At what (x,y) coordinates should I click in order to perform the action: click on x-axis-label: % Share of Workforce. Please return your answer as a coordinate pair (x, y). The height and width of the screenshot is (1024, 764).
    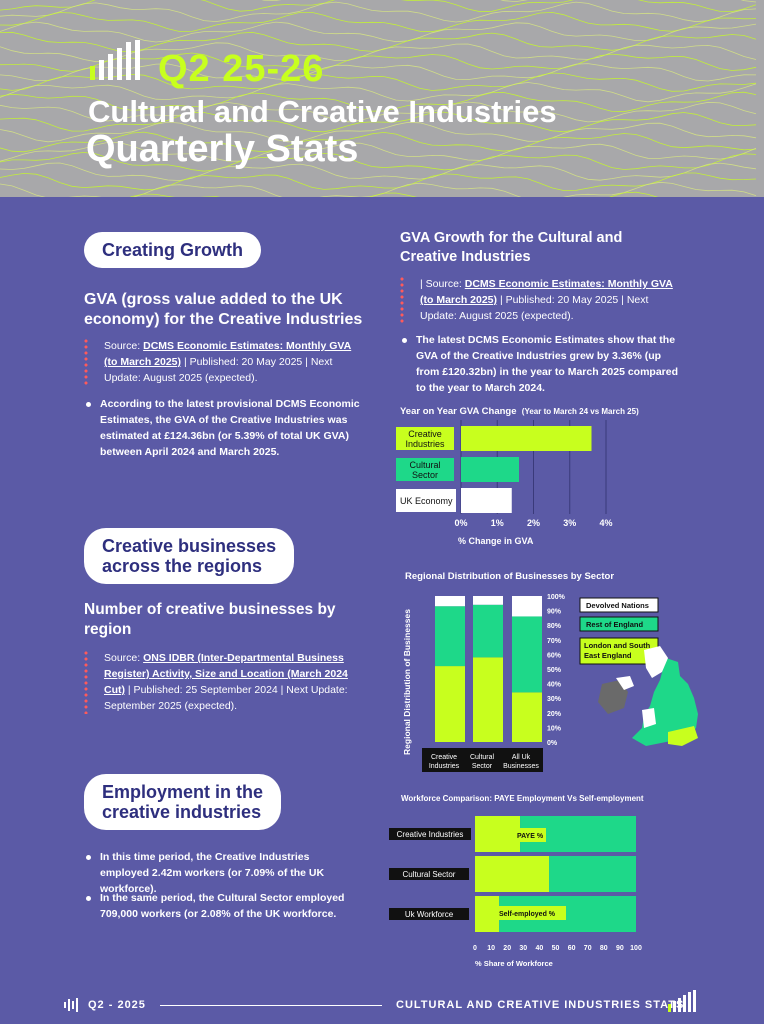
    Looking at the image, I should click on (514, 963).